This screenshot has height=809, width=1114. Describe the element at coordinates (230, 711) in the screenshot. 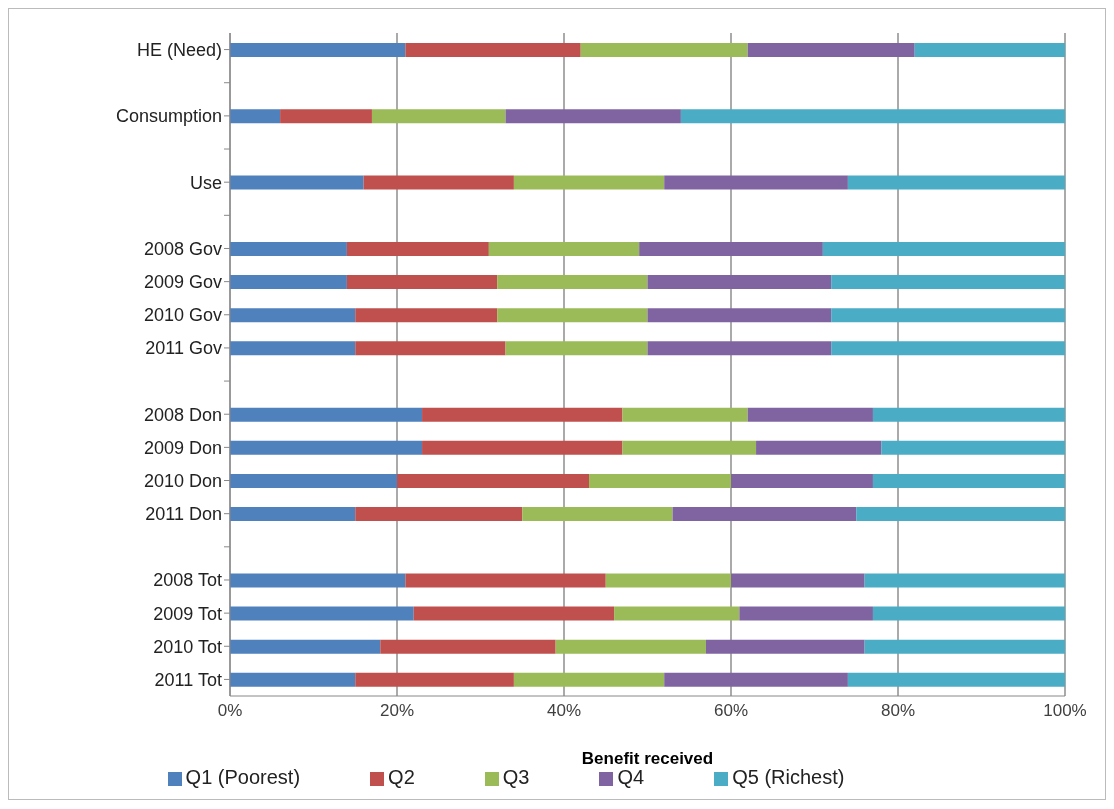

I see `x-tick-label: 0%` at that location.